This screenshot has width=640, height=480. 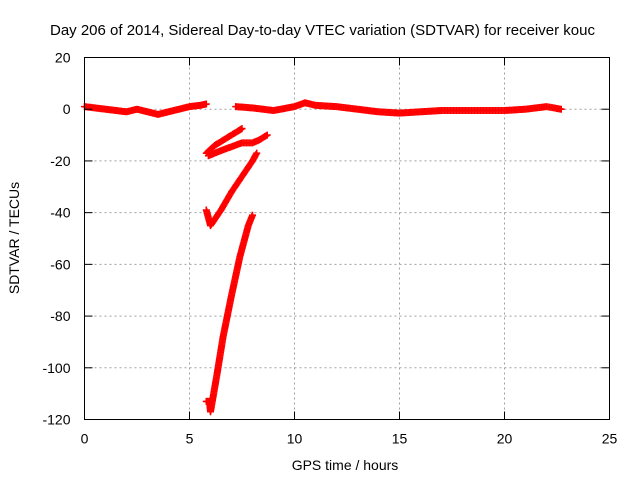 What do you see at coordinates (400, 439) in the screenshot?
I see `x-tick-label: 15` at bounding box center [400, 439].